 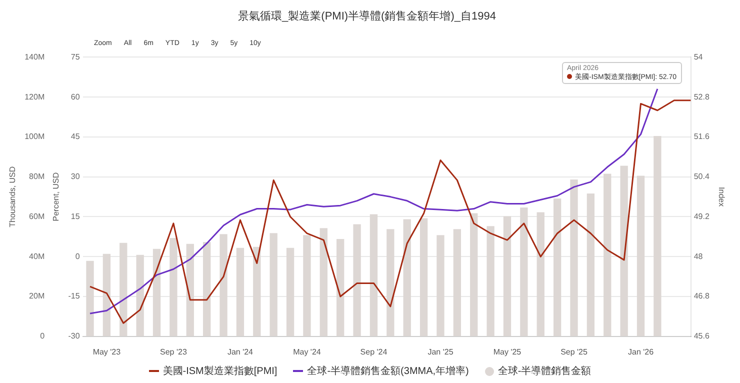 I want to click on y-tick-label: 140M, so click(x=34, y=57).